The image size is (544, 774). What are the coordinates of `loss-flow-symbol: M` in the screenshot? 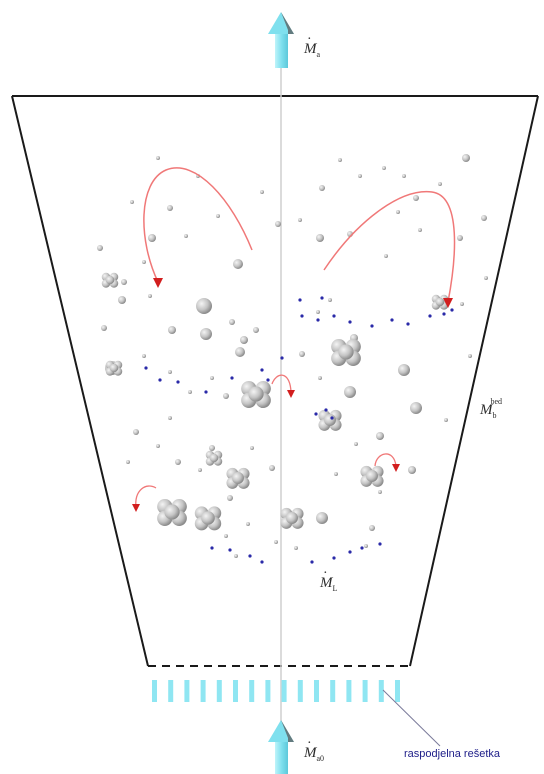 It's located at (326, 579).